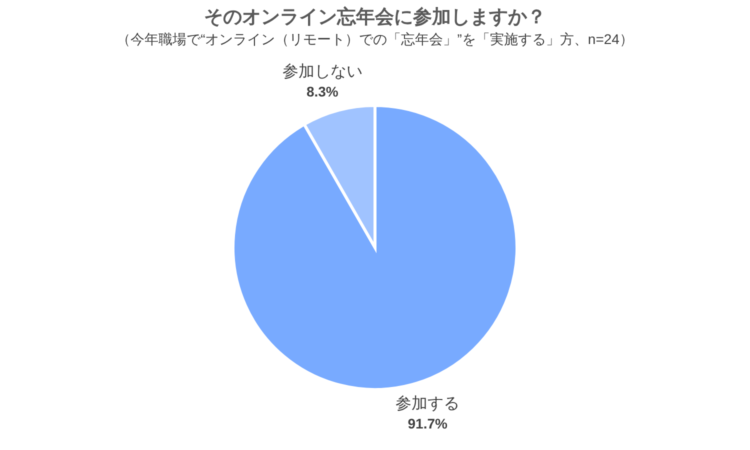  I want to click on slice-label: 参加する, so click(428, 403).